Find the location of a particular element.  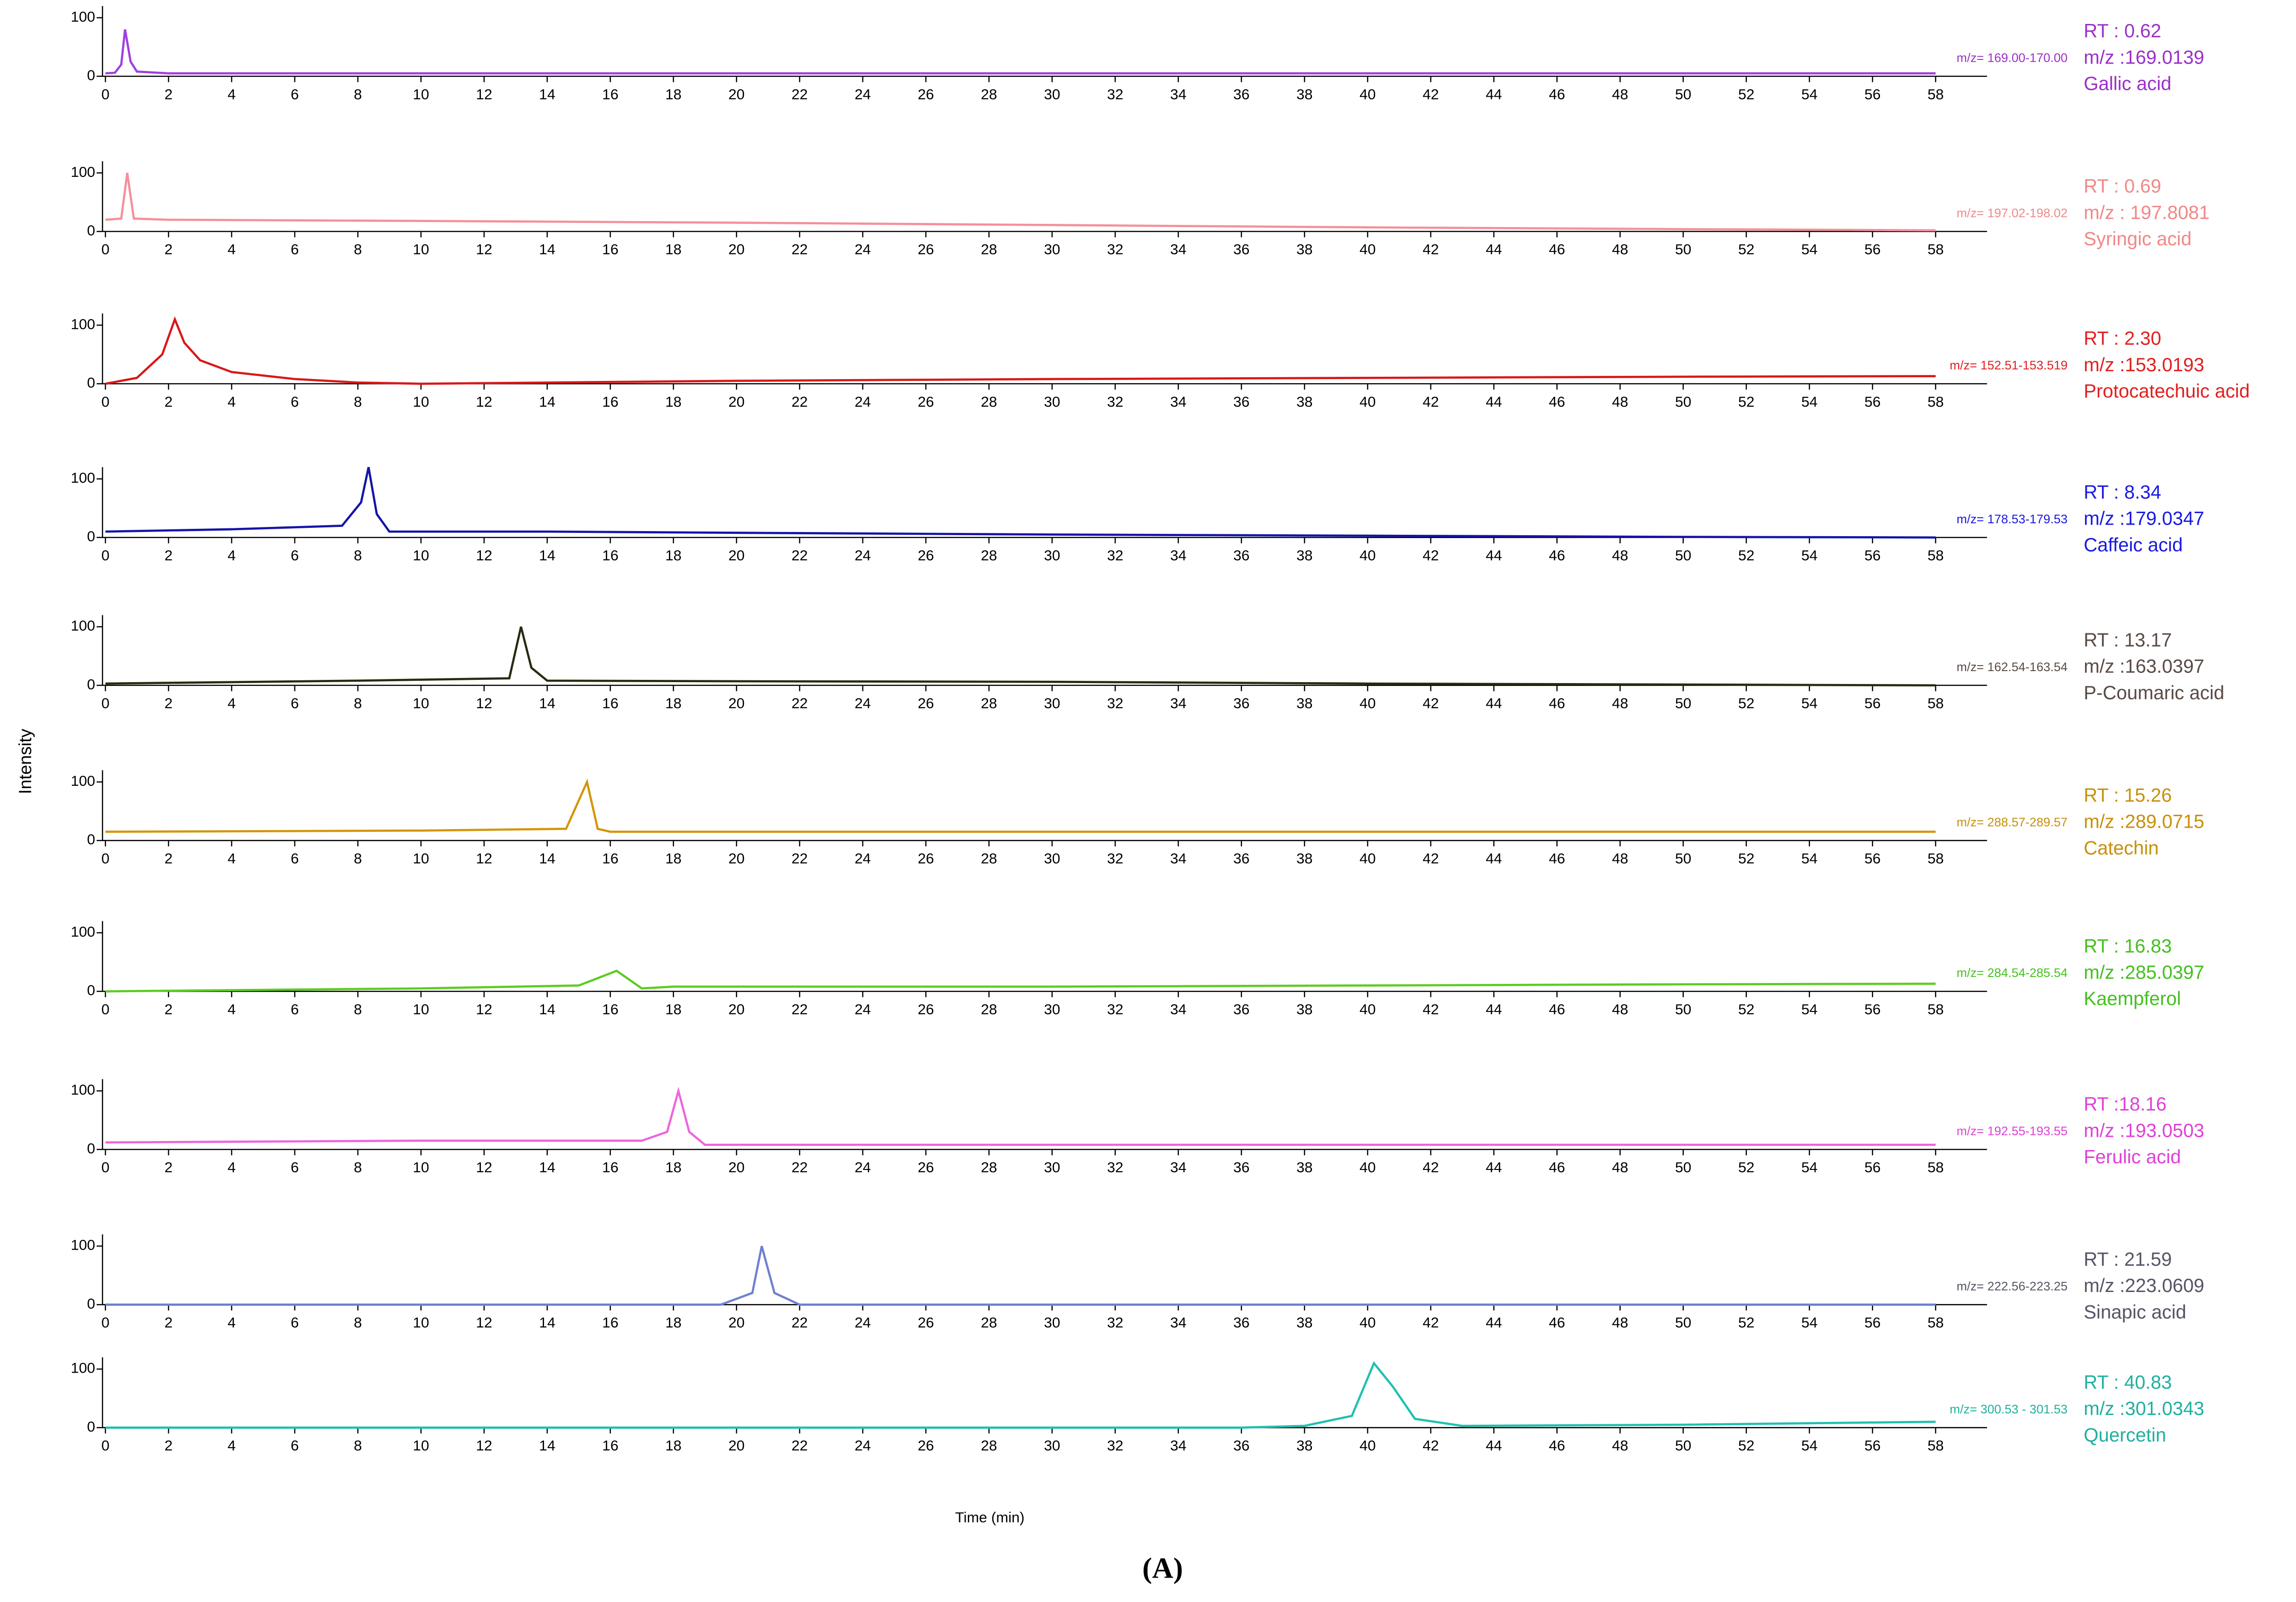

mz-label: m/z :301.0343 is located at coordinates (2144, 1409).